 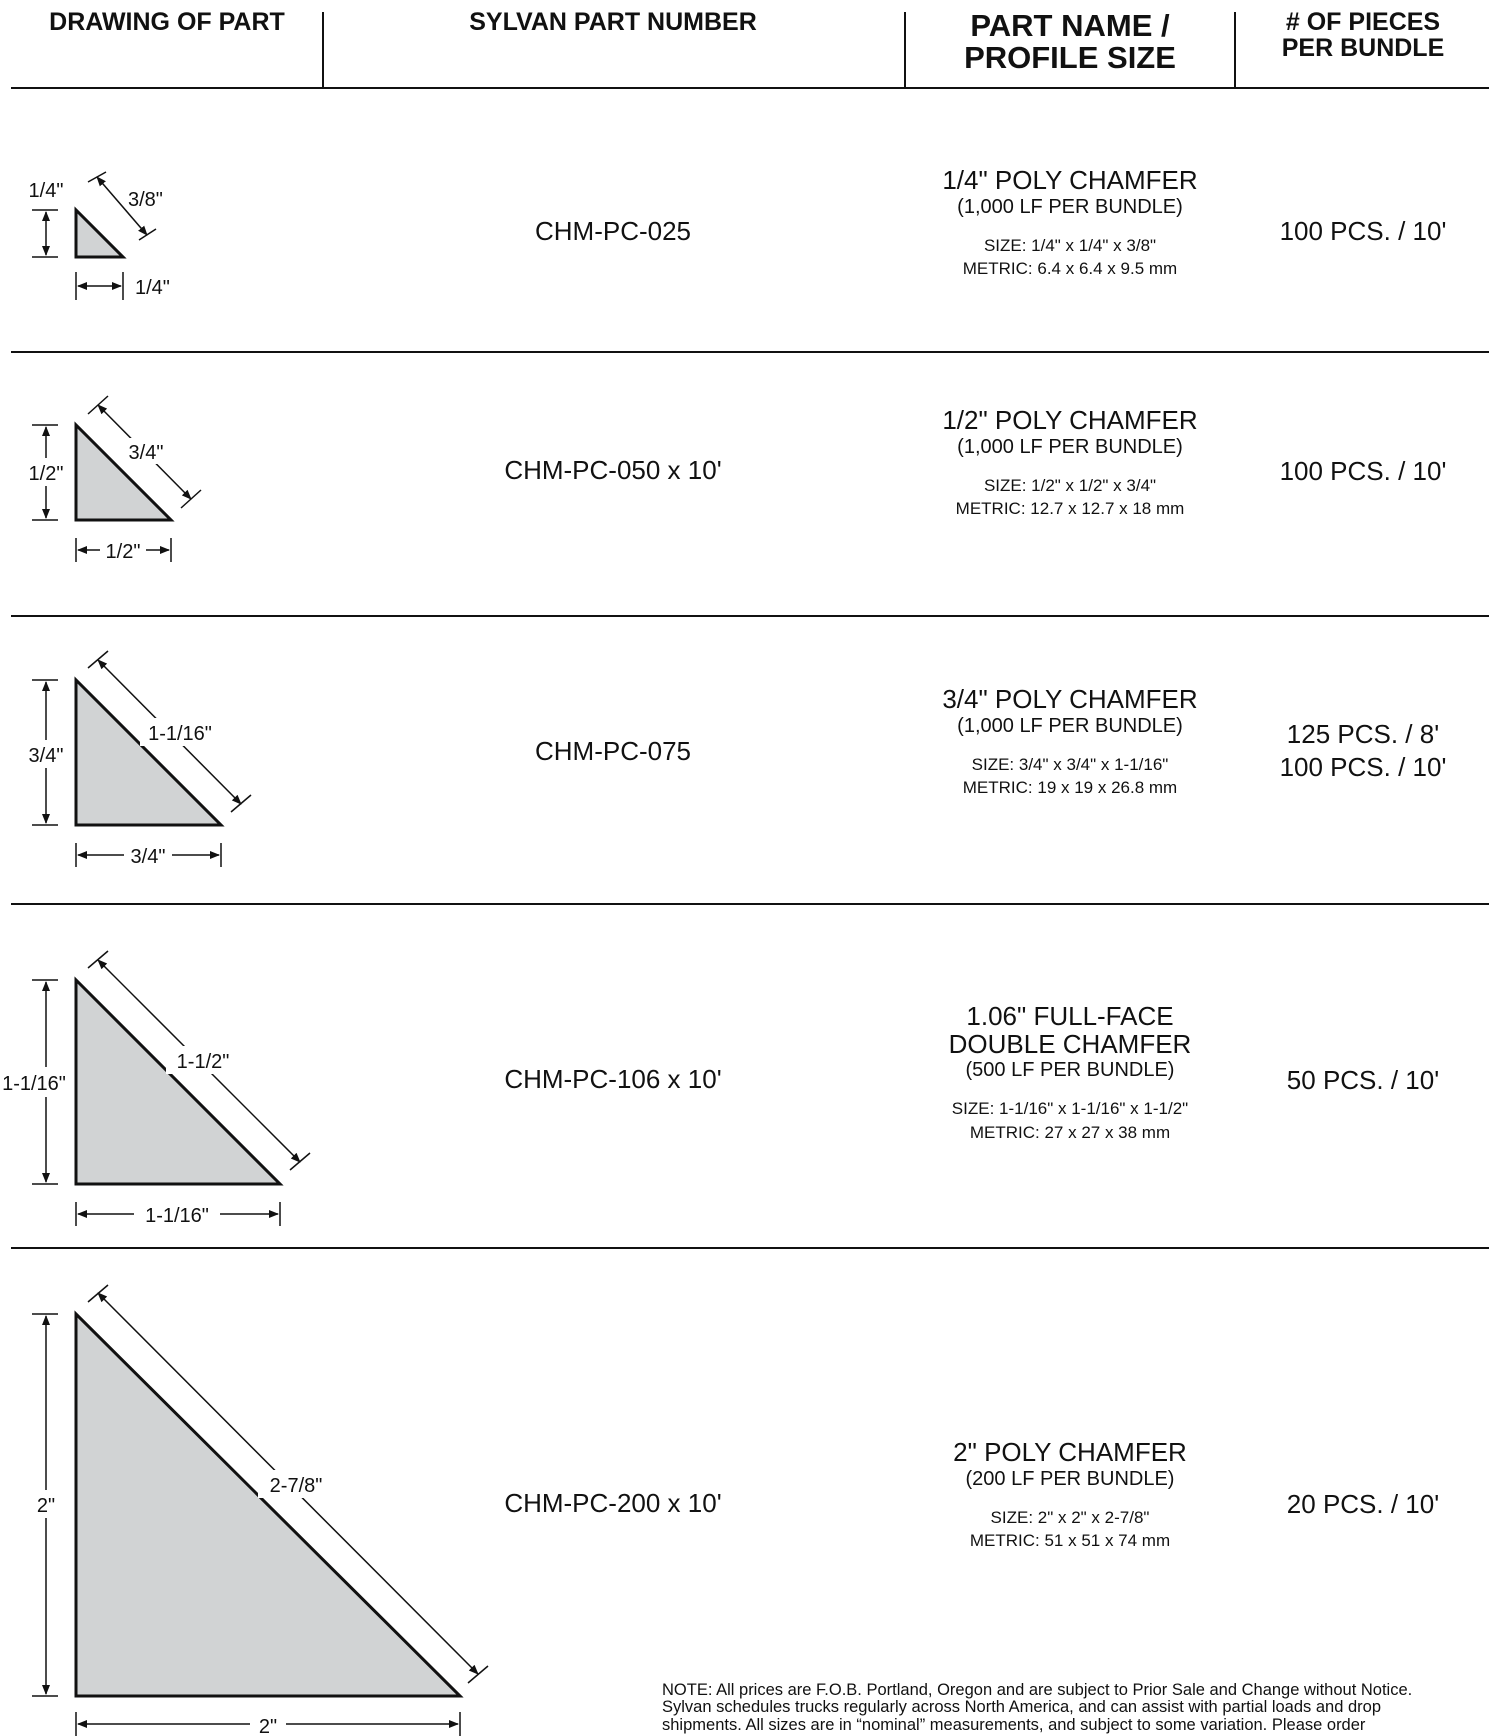 What do you see at coordinates (268, 1726) in the screenshot?
I see `dim-horizontal-label: 2"` at bounding box center [268, 1726].